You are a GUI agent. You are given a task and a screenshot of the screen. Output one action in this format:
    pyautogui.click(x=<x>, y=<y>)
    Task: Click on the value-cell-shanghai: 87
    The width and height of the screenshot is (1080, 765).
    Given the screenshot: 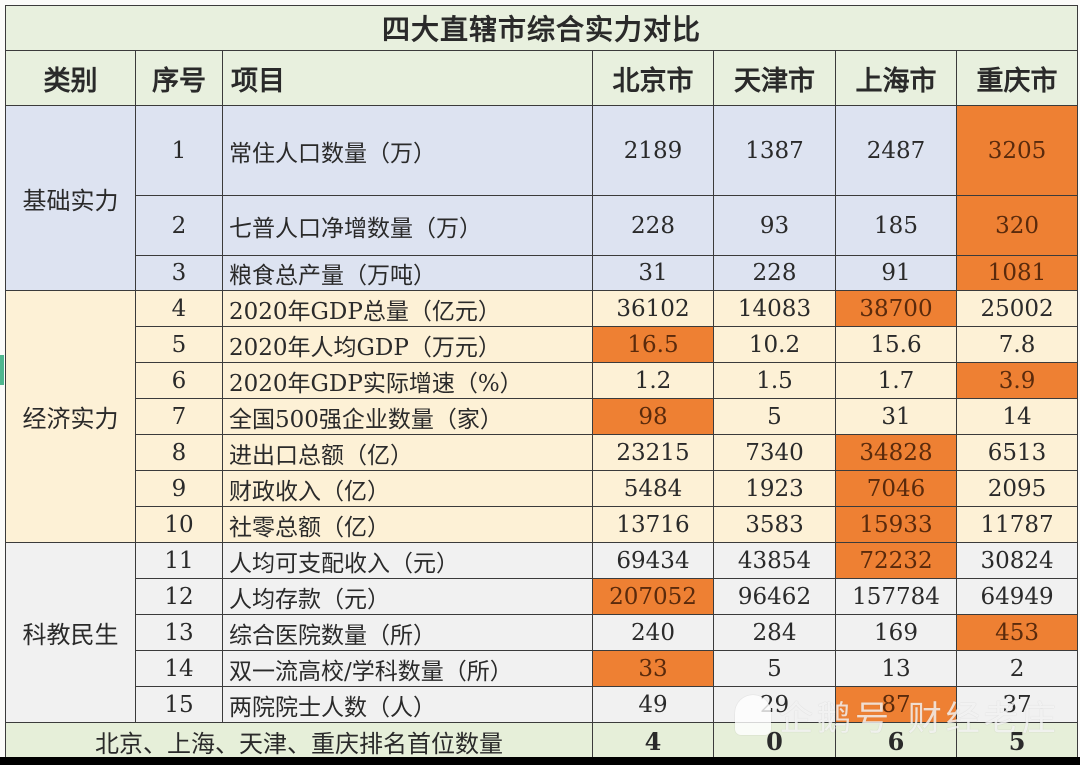 What is the action you would take?
    pyautogui.click(x=896, y=704)
    